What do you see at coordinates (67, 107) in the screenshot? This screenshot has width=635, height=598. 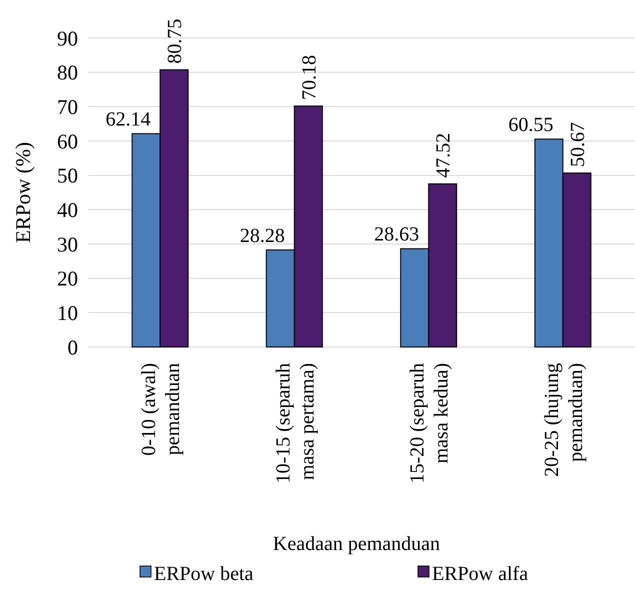 I see `y-tick-label: 70` at bounding box center [67, 107].